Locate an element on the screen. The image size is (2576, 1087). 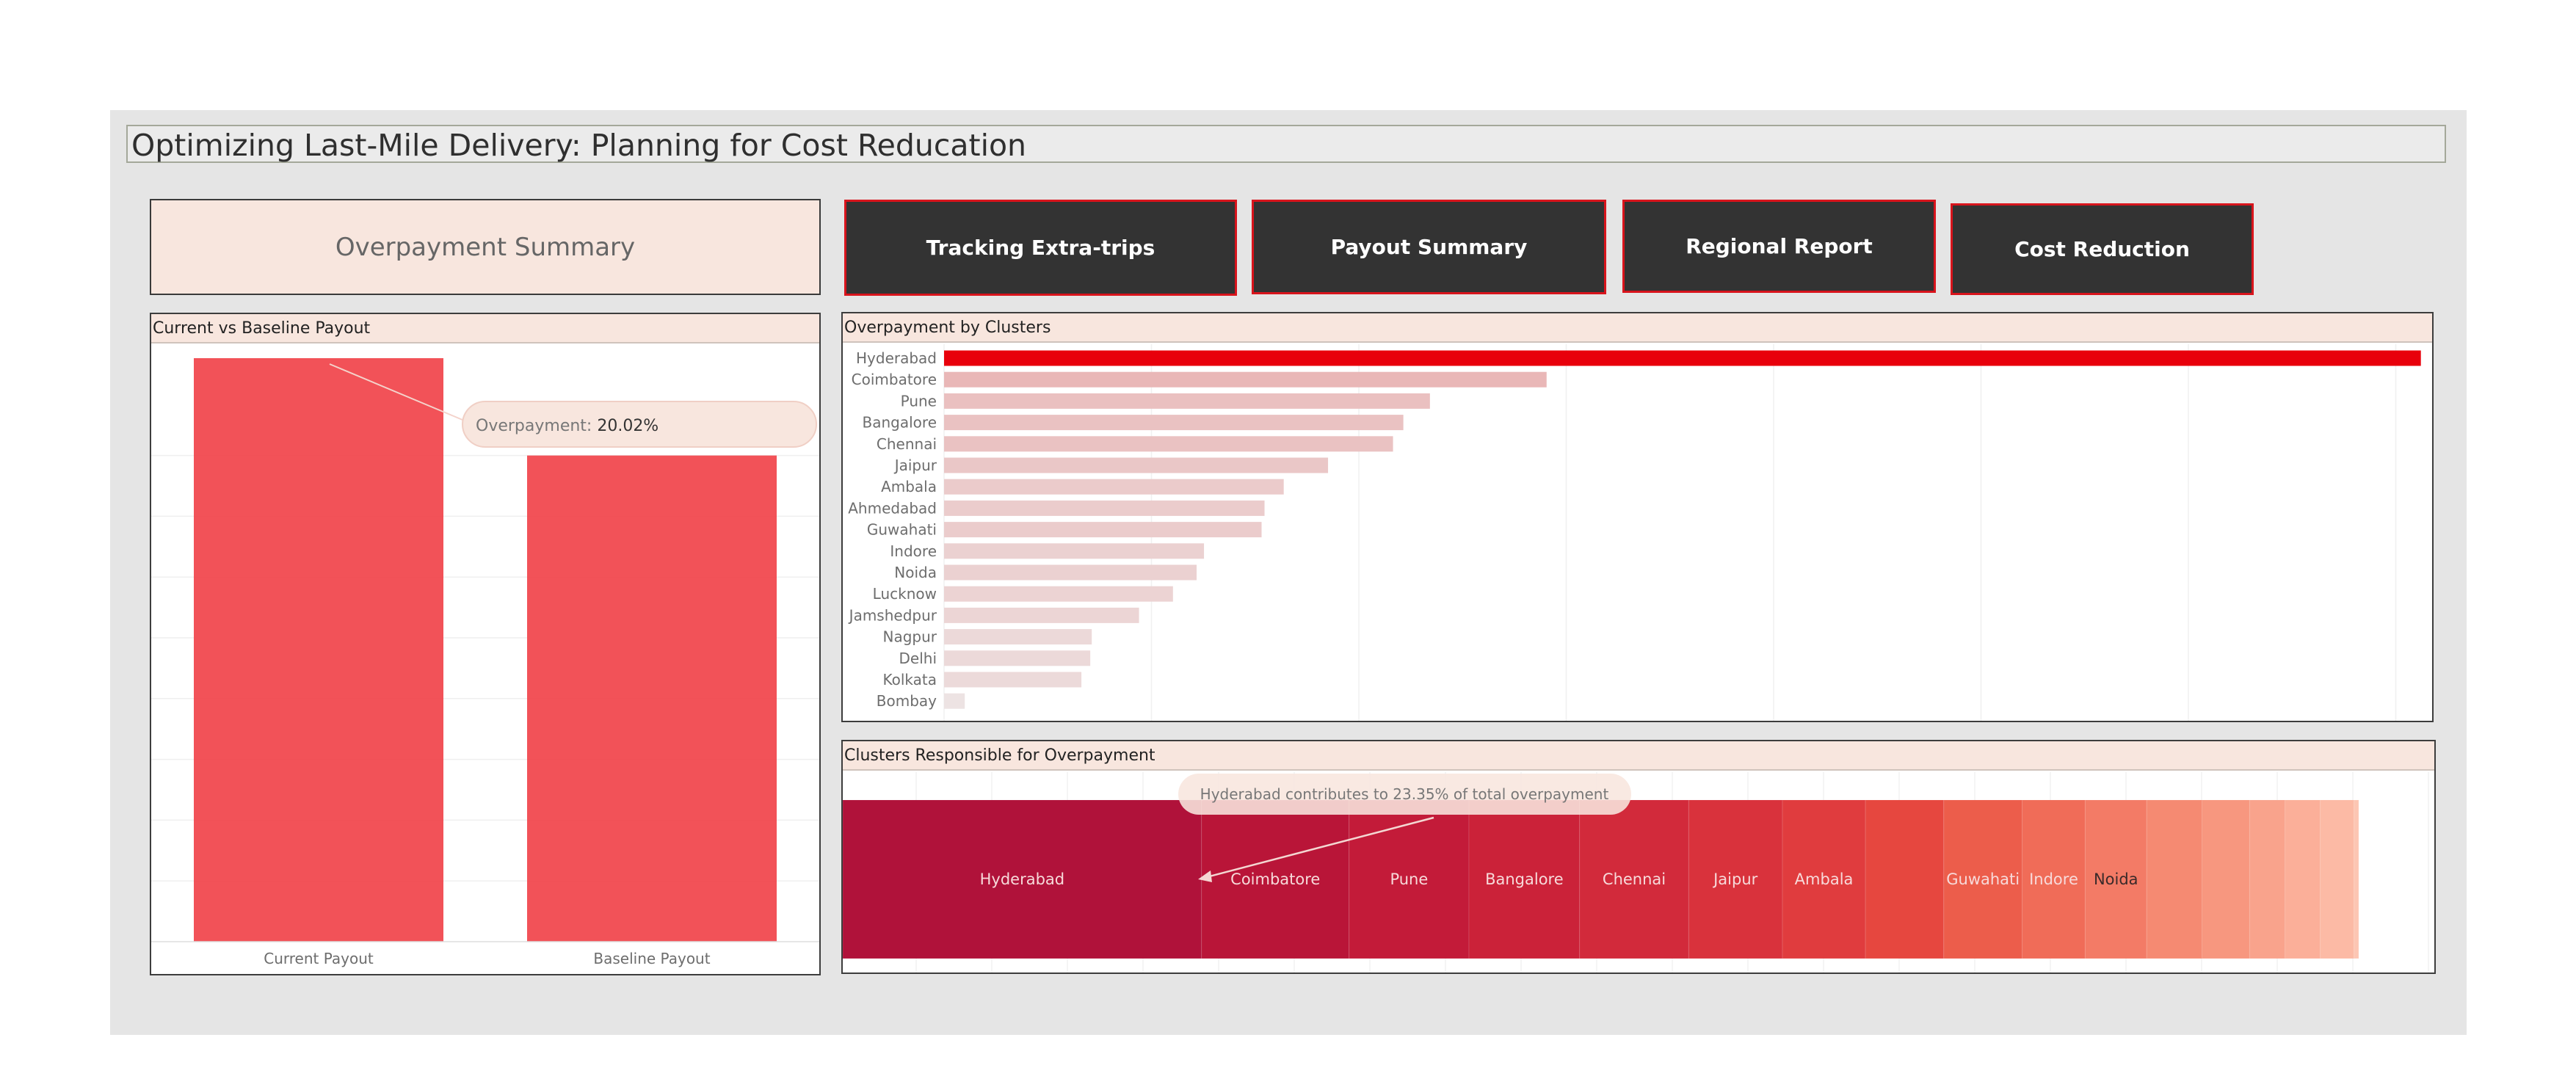
y-tick-nagpur: Nagpur is located at coordinates (910, 637).